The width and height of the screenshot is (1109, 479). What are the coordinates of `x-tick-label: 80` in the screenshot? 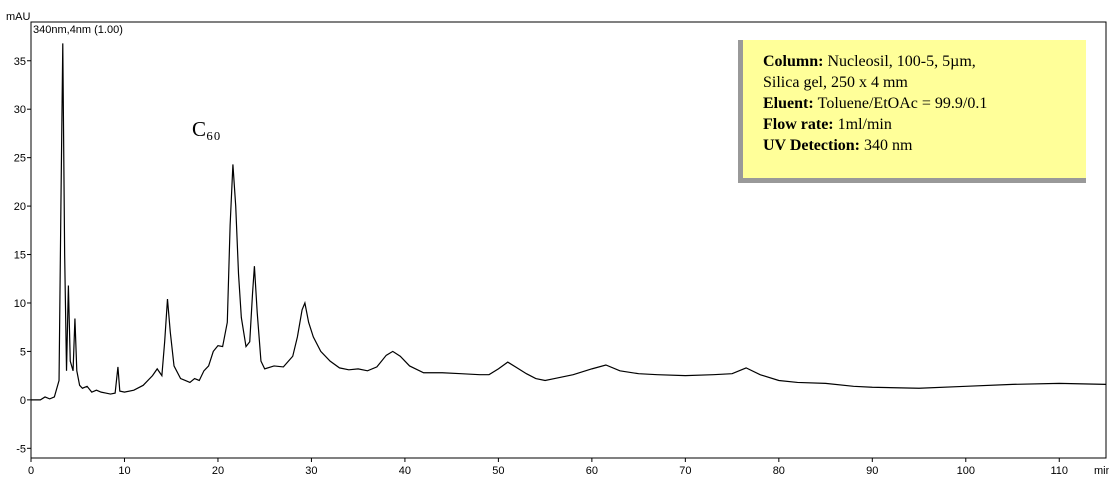 It's located at (779, 471).